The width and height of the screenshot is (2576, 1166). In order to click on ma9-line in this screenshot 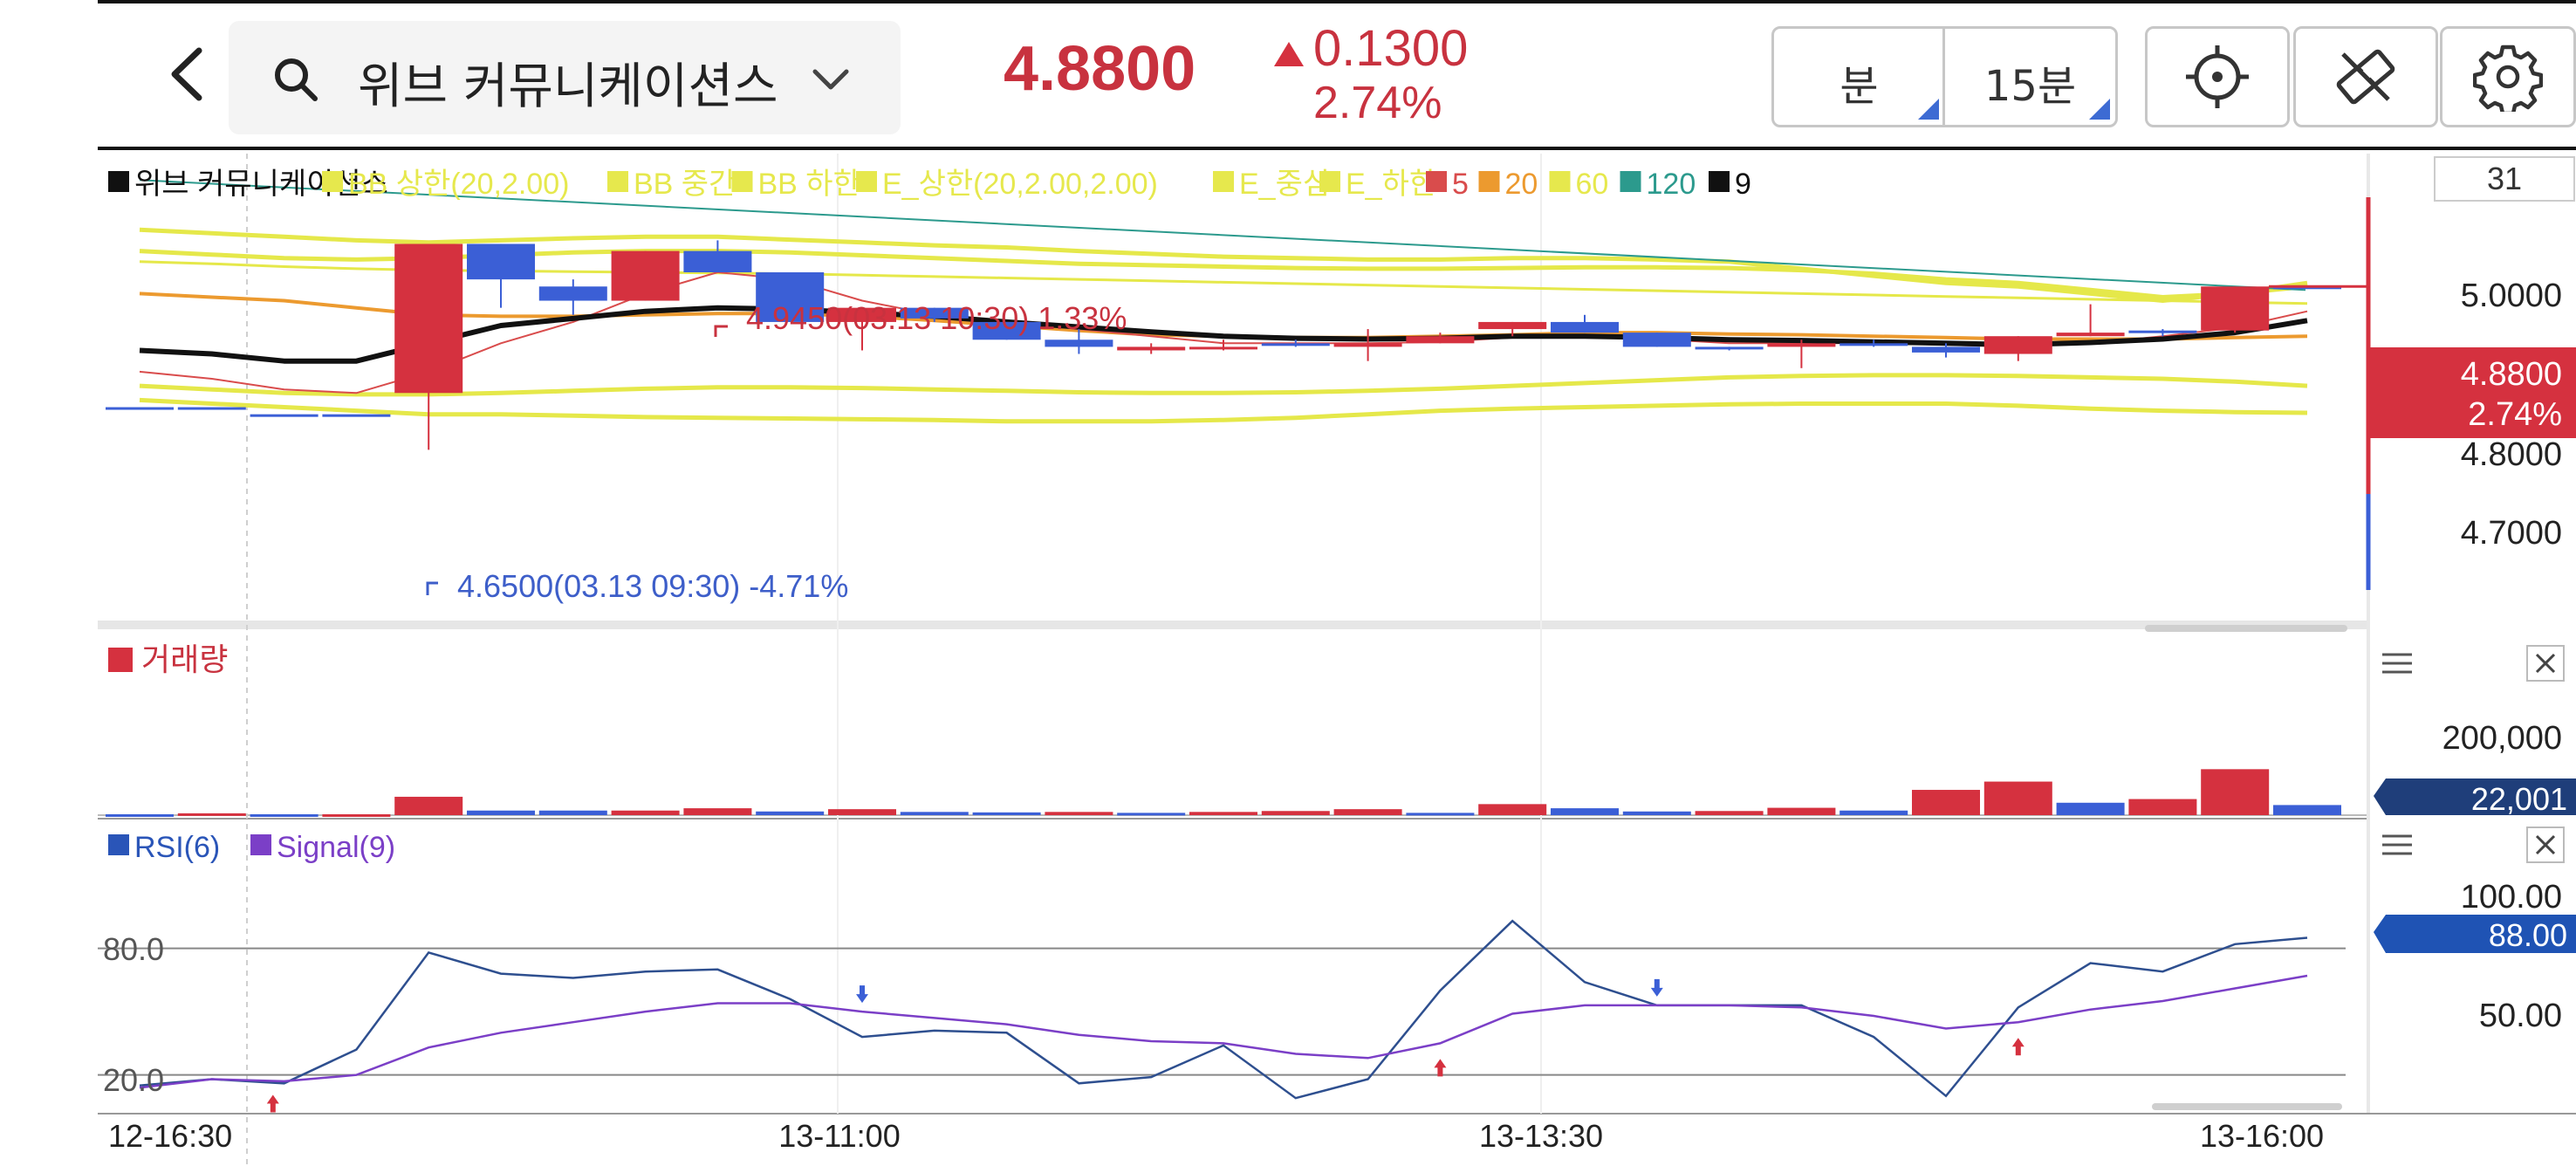, I will do `click(1223, 334)`.